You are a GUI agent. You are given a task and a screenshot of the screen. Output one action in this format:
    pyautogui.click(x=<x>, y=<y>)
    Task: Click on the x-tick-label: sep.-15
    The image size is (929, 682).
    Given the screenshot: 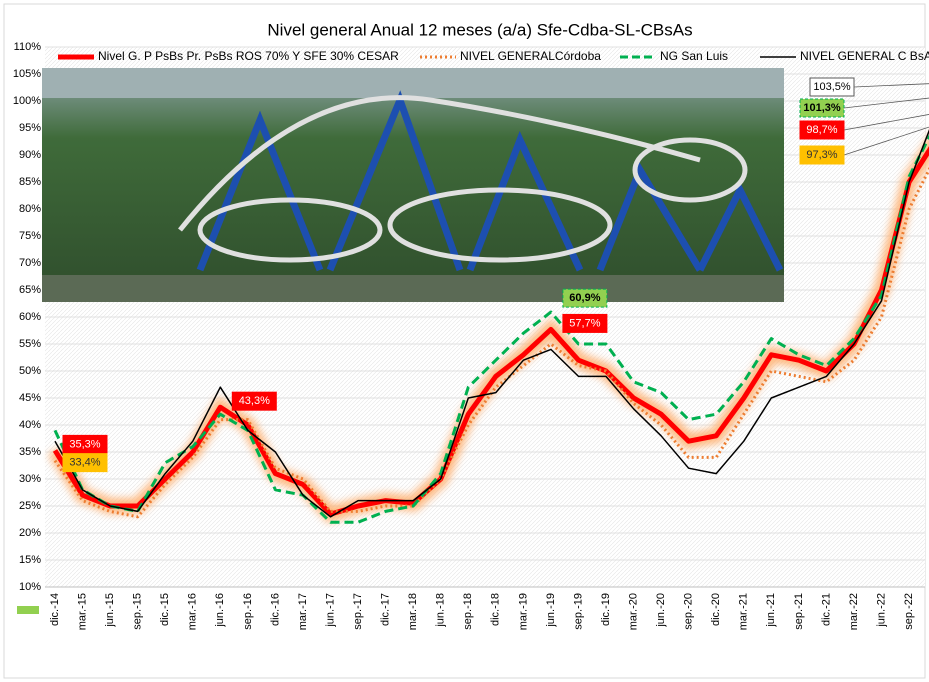 What is the action you would take?
    pyautogui.click(x=138, y=611)
    